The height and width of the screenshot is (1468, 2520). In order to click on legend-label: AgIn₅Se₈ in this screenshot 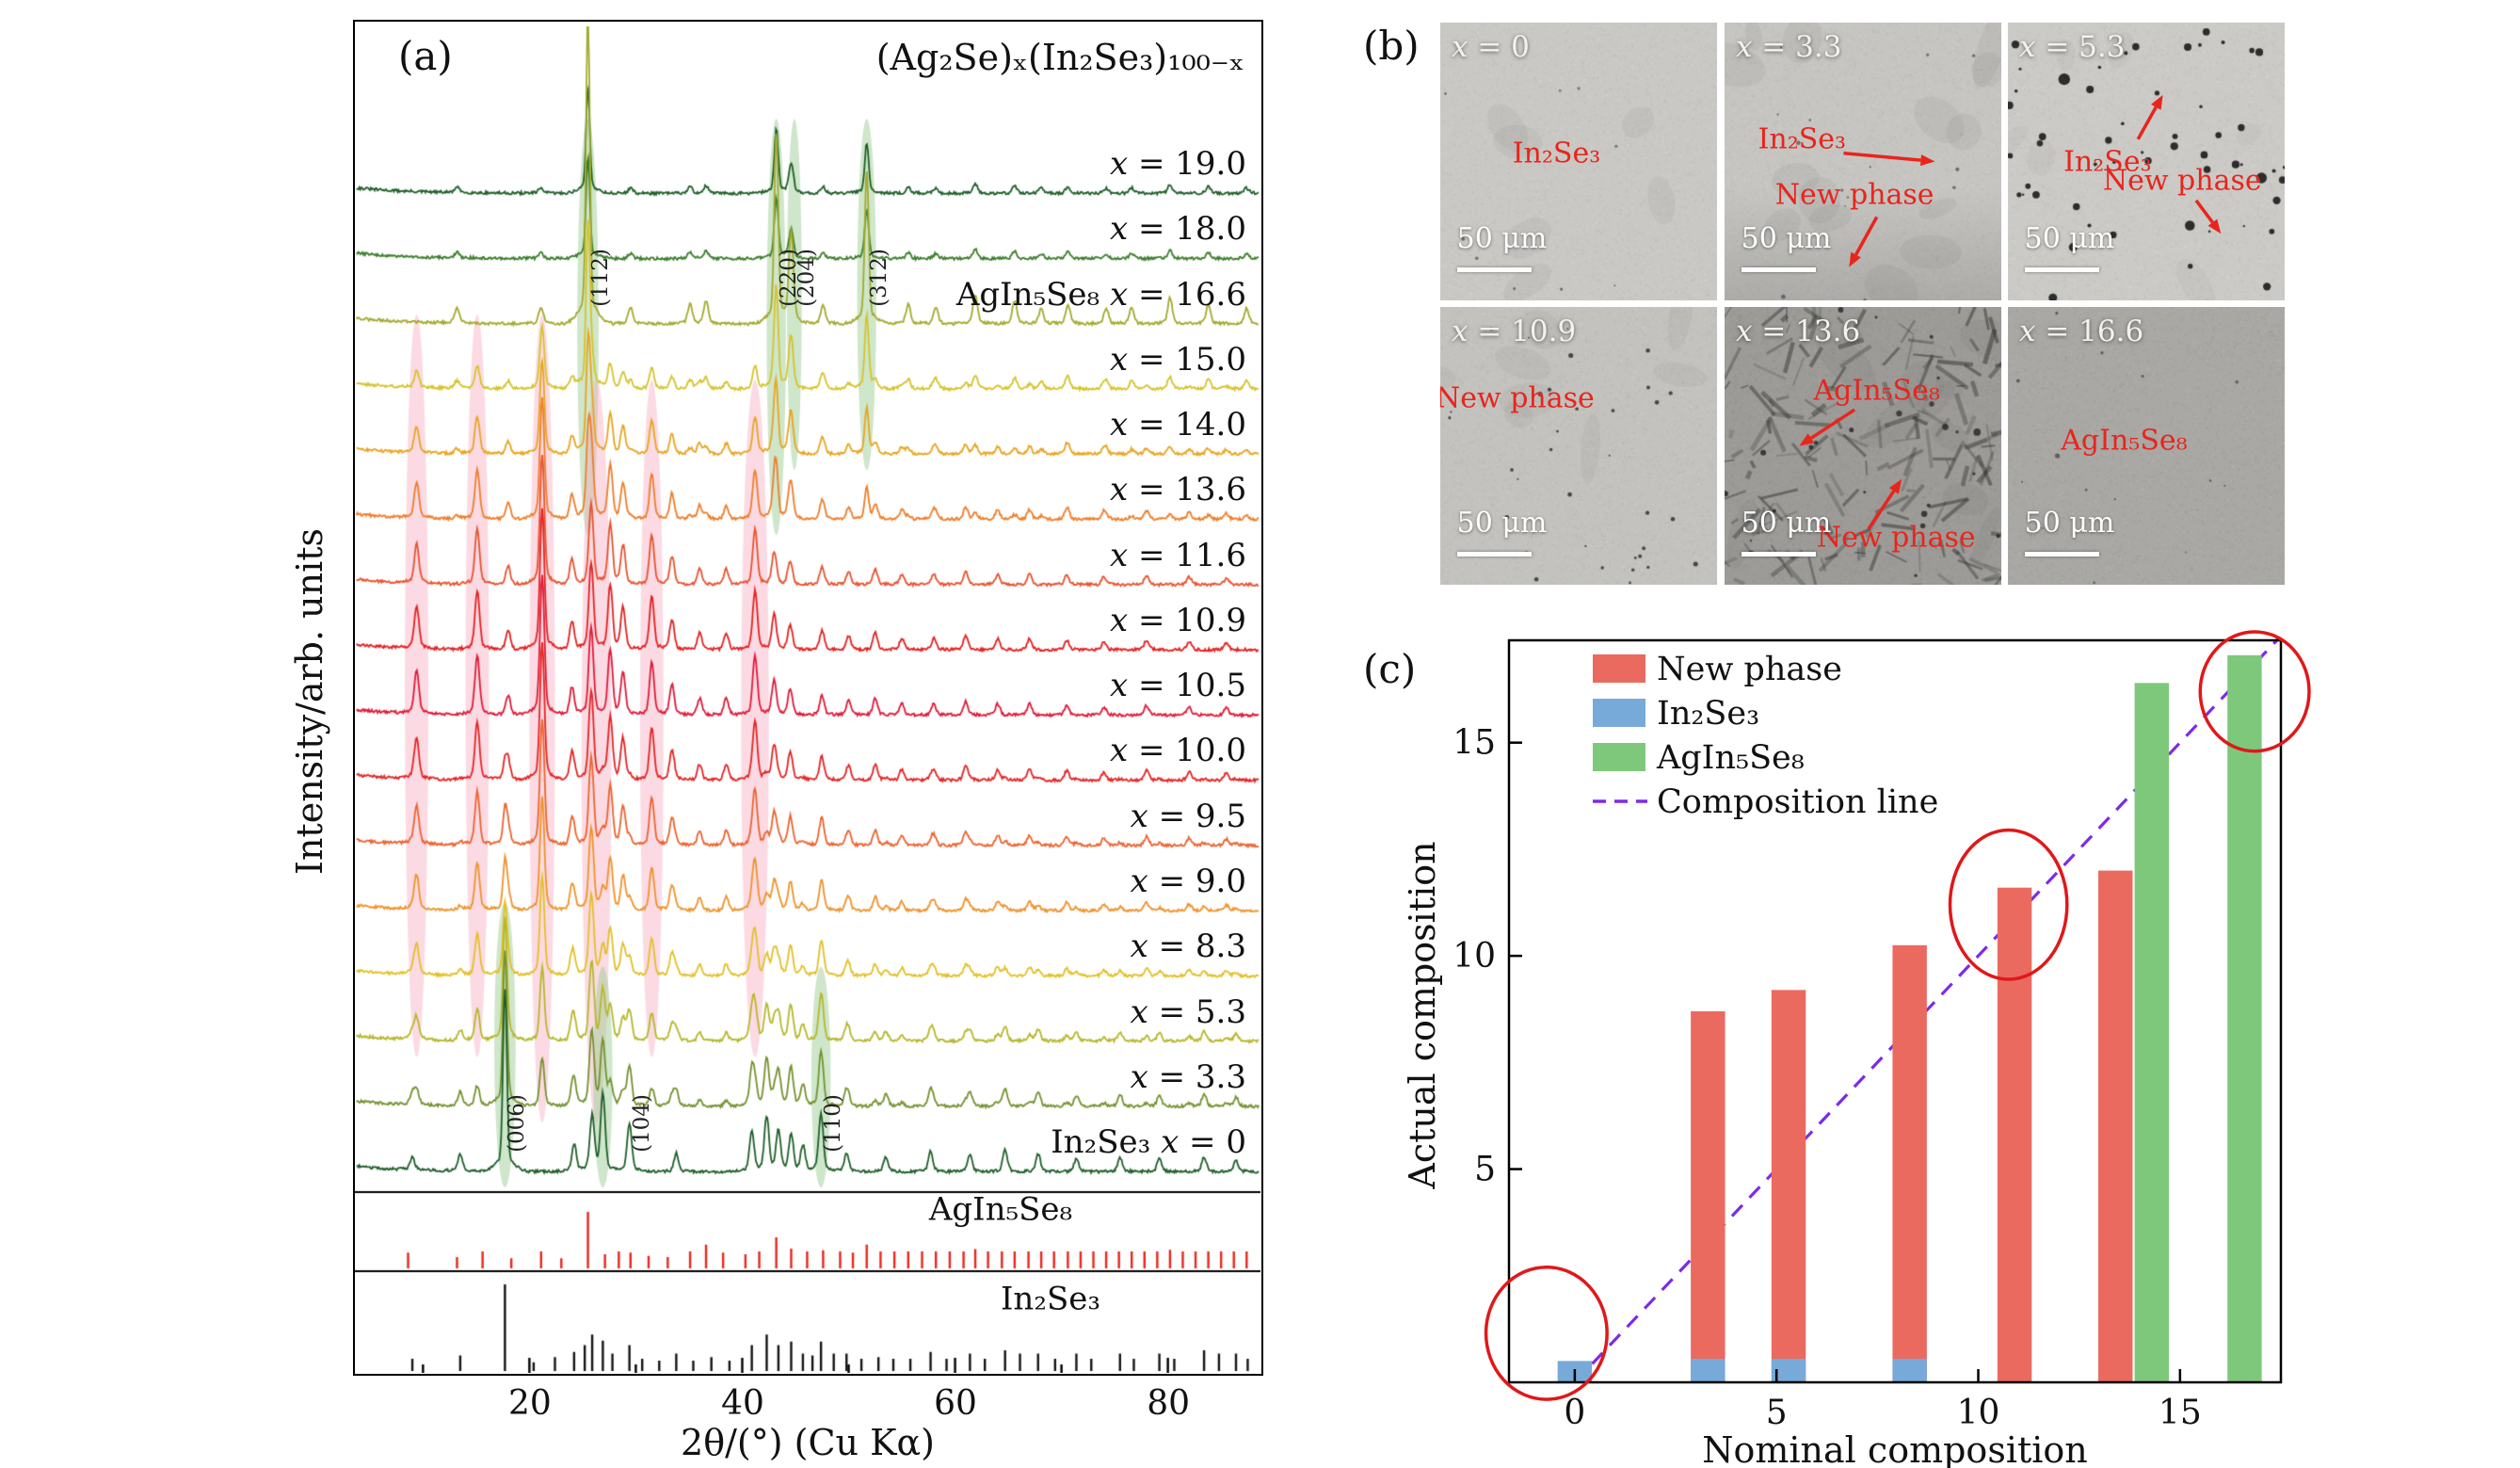, I will do `click(1730, 758)`.